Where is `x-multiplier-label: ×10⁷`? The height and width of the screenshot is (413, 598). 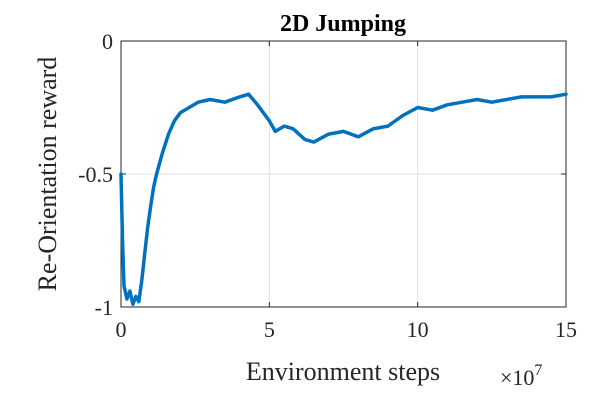 x-multiplier-label: ×10⁷ is located at coordinates (521, 376).